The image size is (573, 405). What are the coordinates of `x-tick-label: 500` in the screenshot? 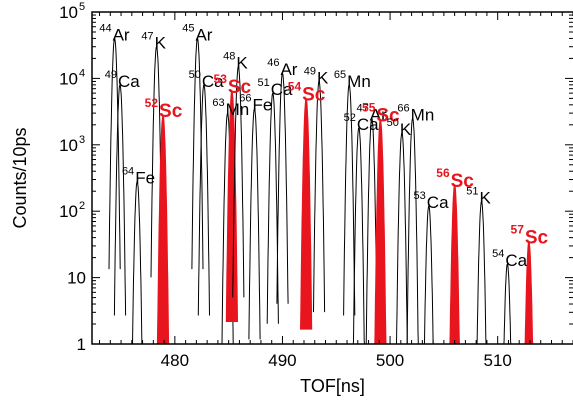 It's located at (390, 360).